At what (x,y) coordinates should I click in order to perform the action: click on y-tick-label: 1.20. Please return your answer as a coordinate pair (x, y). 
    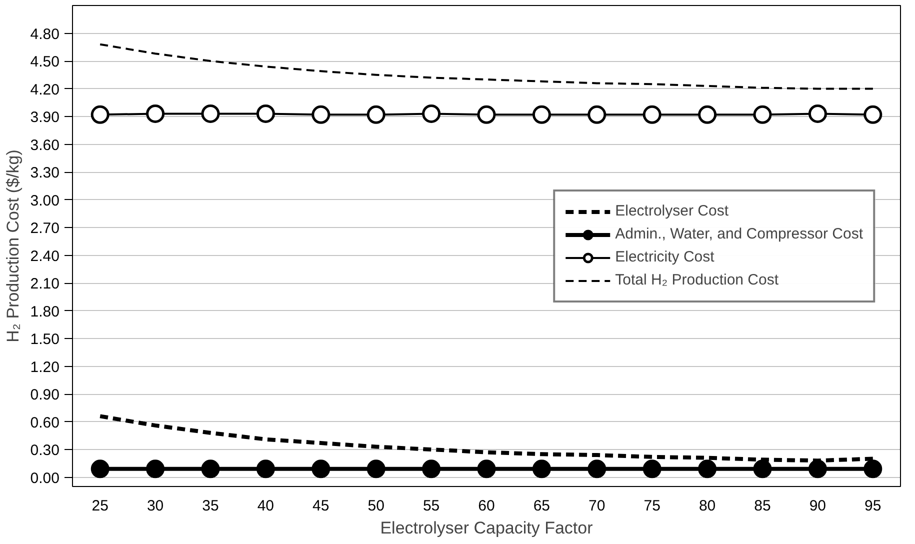
    Looking at the image, I should click on (45, 367).